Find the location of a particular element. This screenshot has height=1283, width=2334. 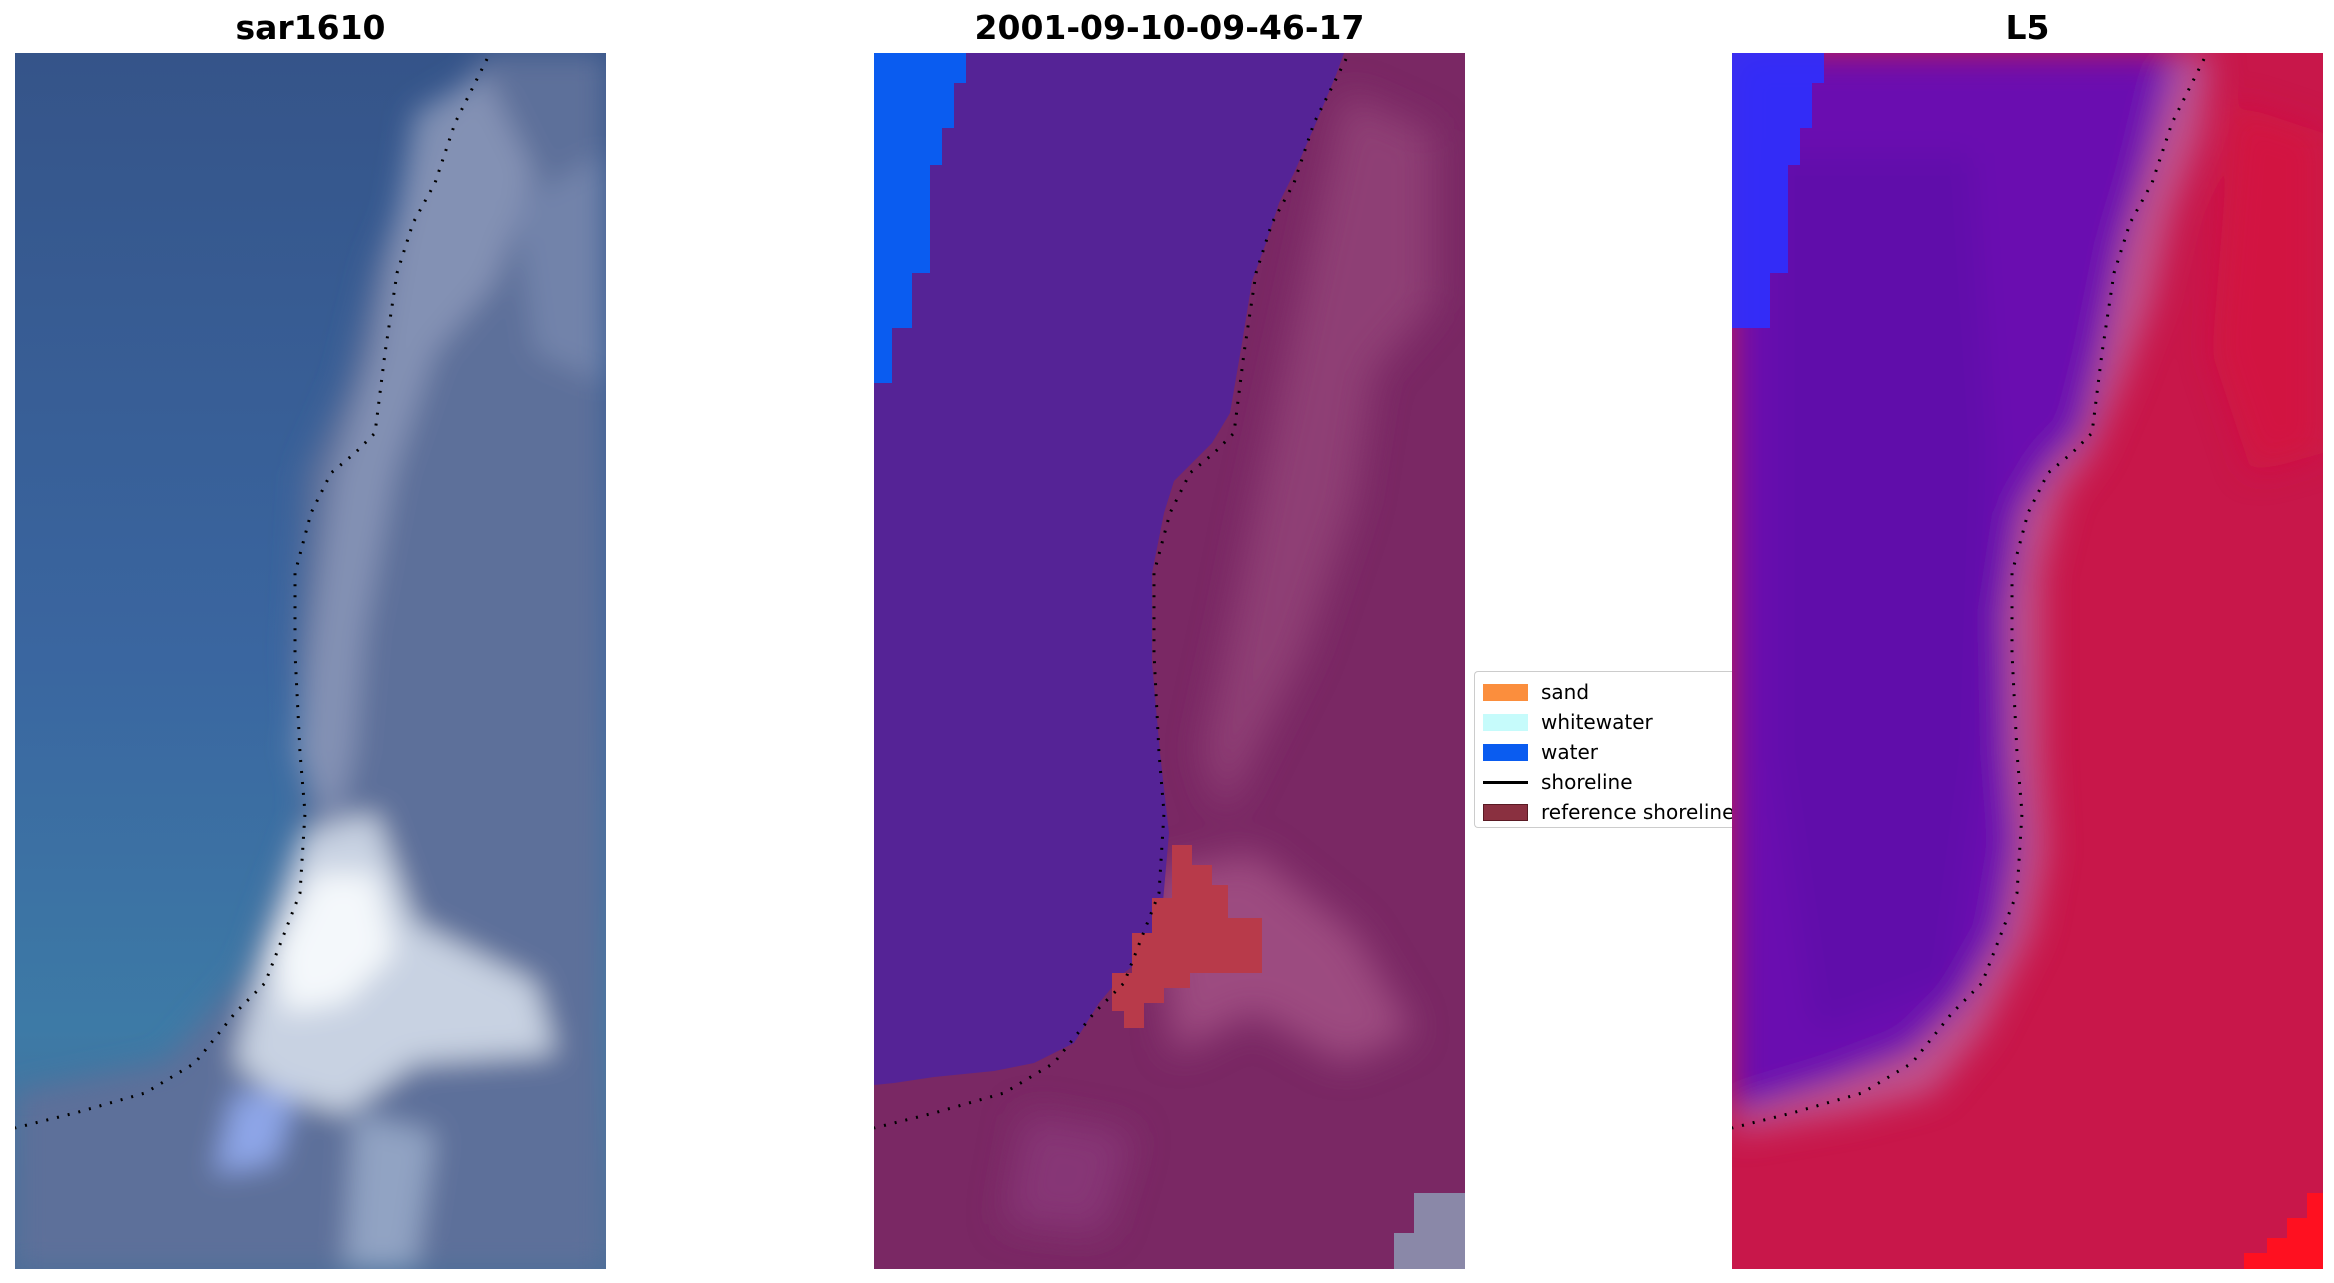

legend-item-whitewater: whitewater is located at coordinates (1603, 721).